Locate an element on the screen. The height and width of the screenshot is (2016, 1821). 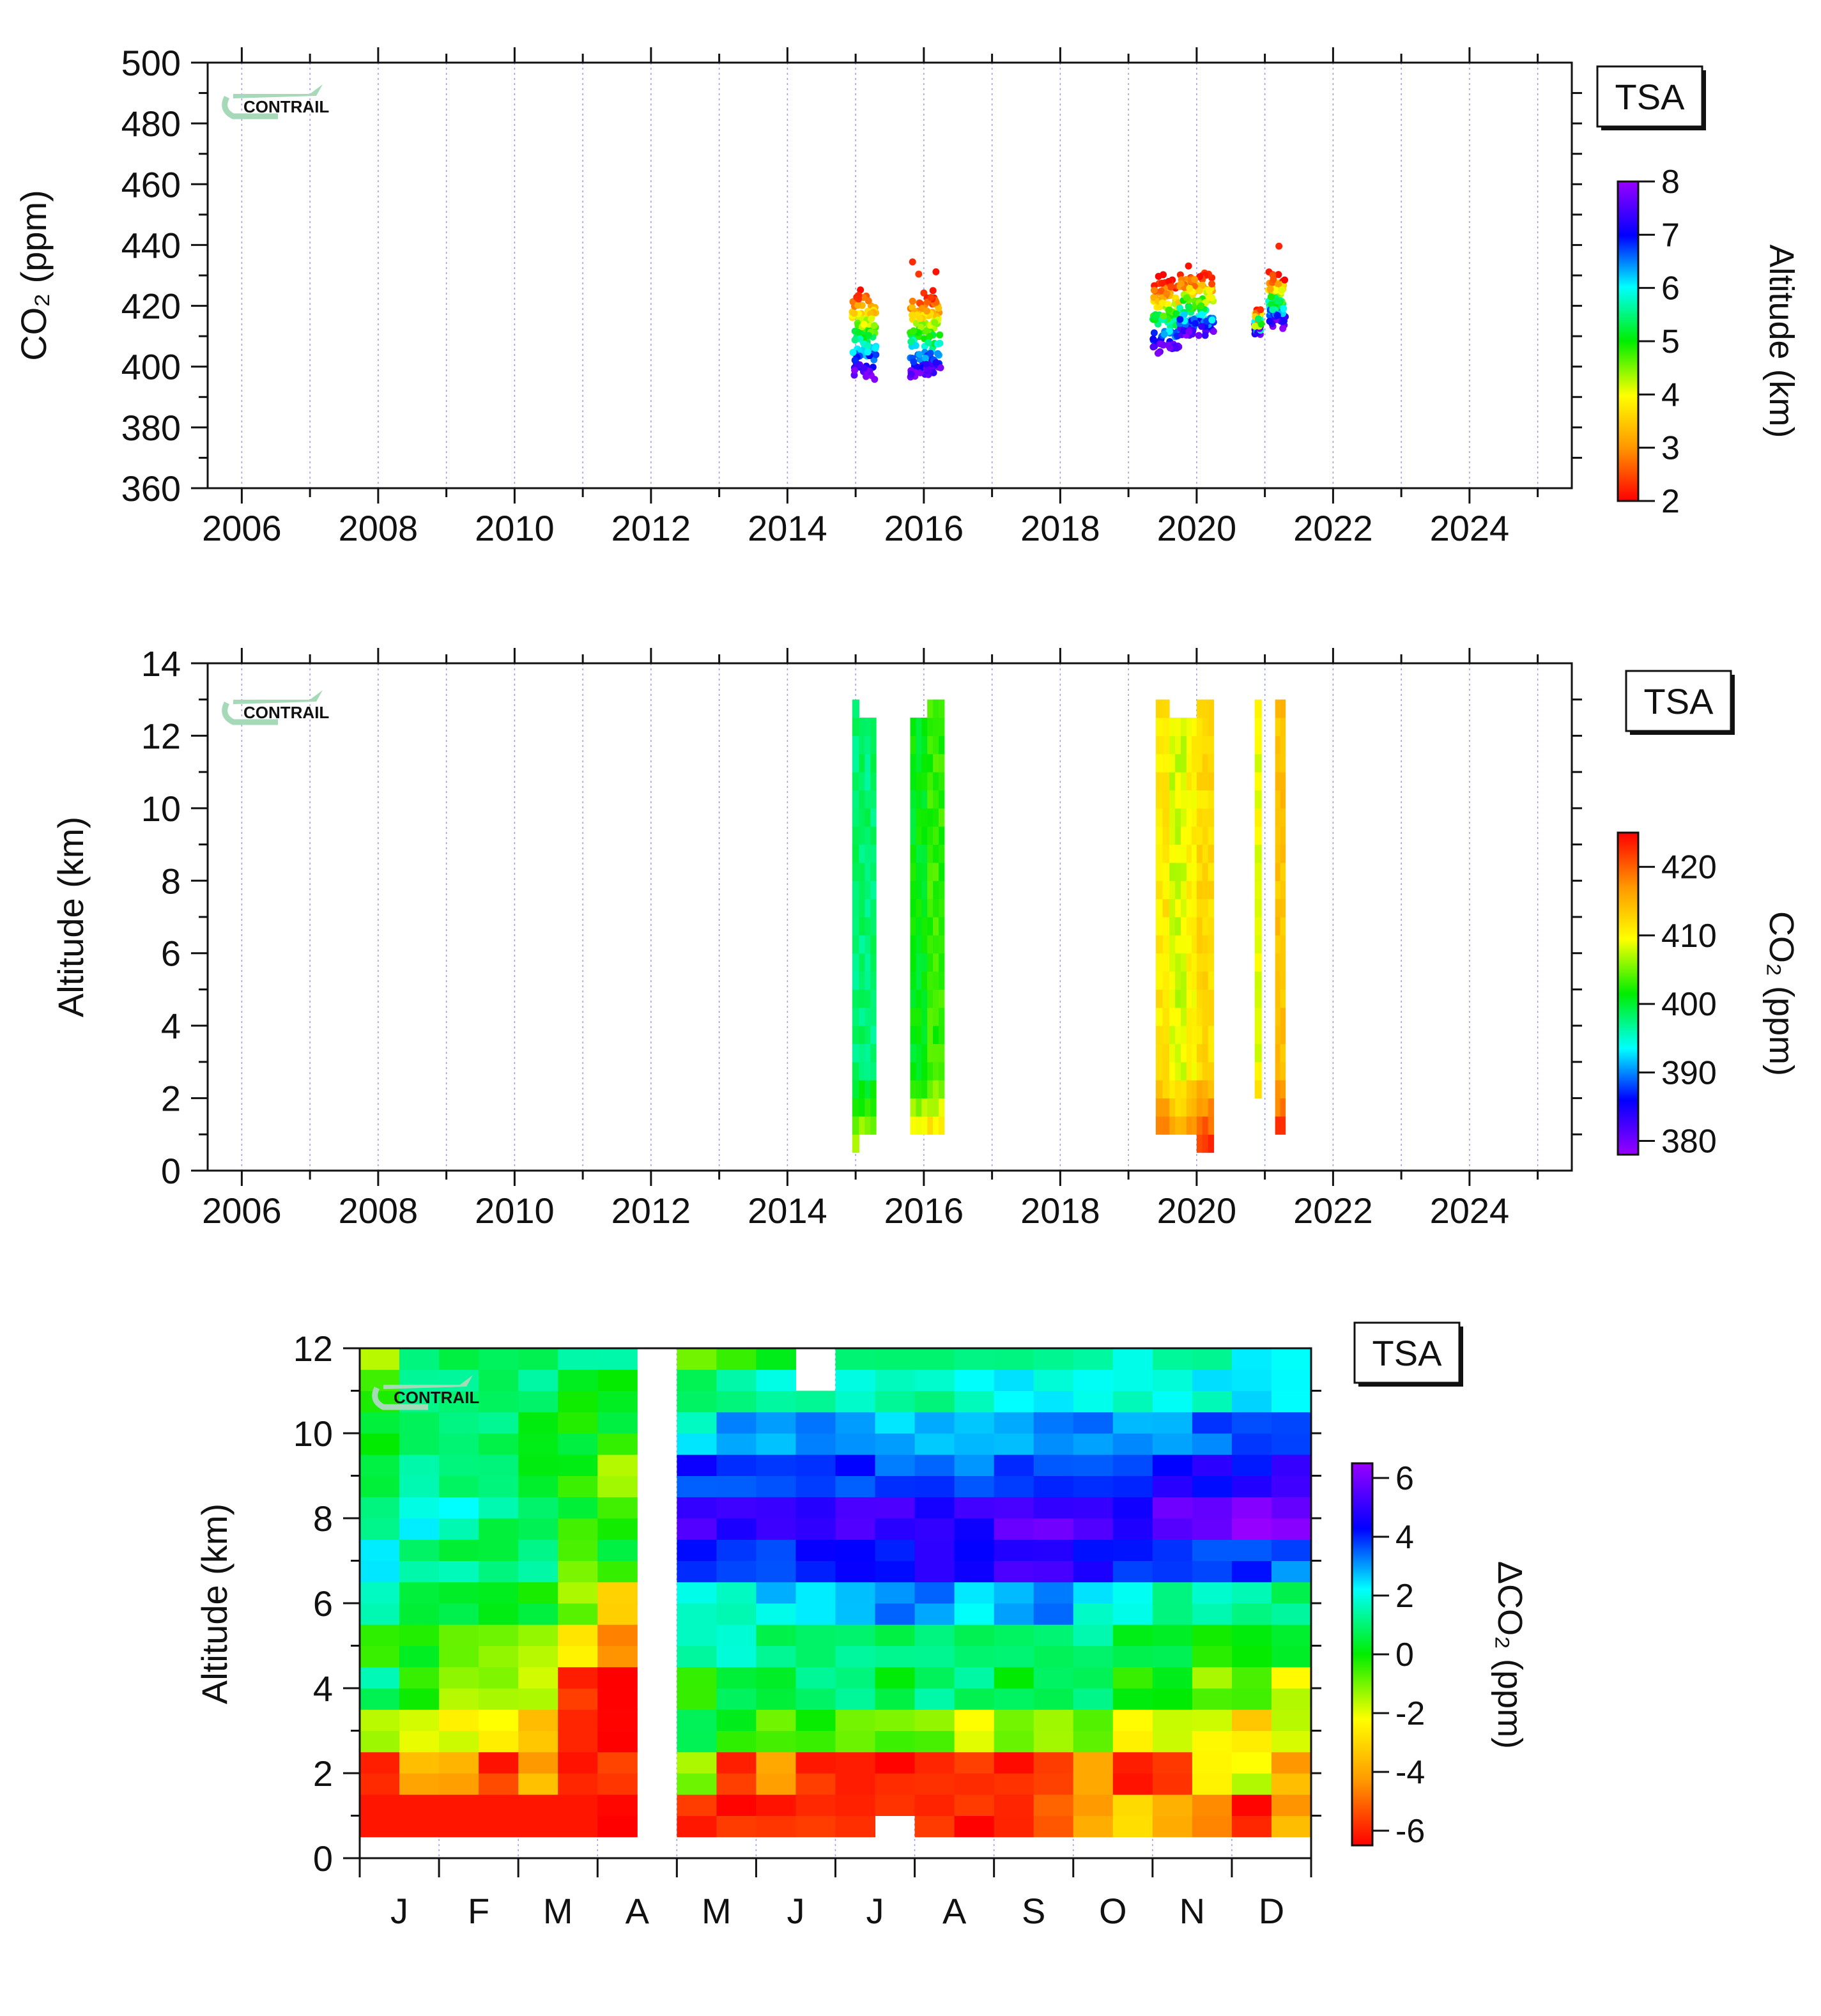
x-tick-label: 2016 is located at coordinates (924, 1211).